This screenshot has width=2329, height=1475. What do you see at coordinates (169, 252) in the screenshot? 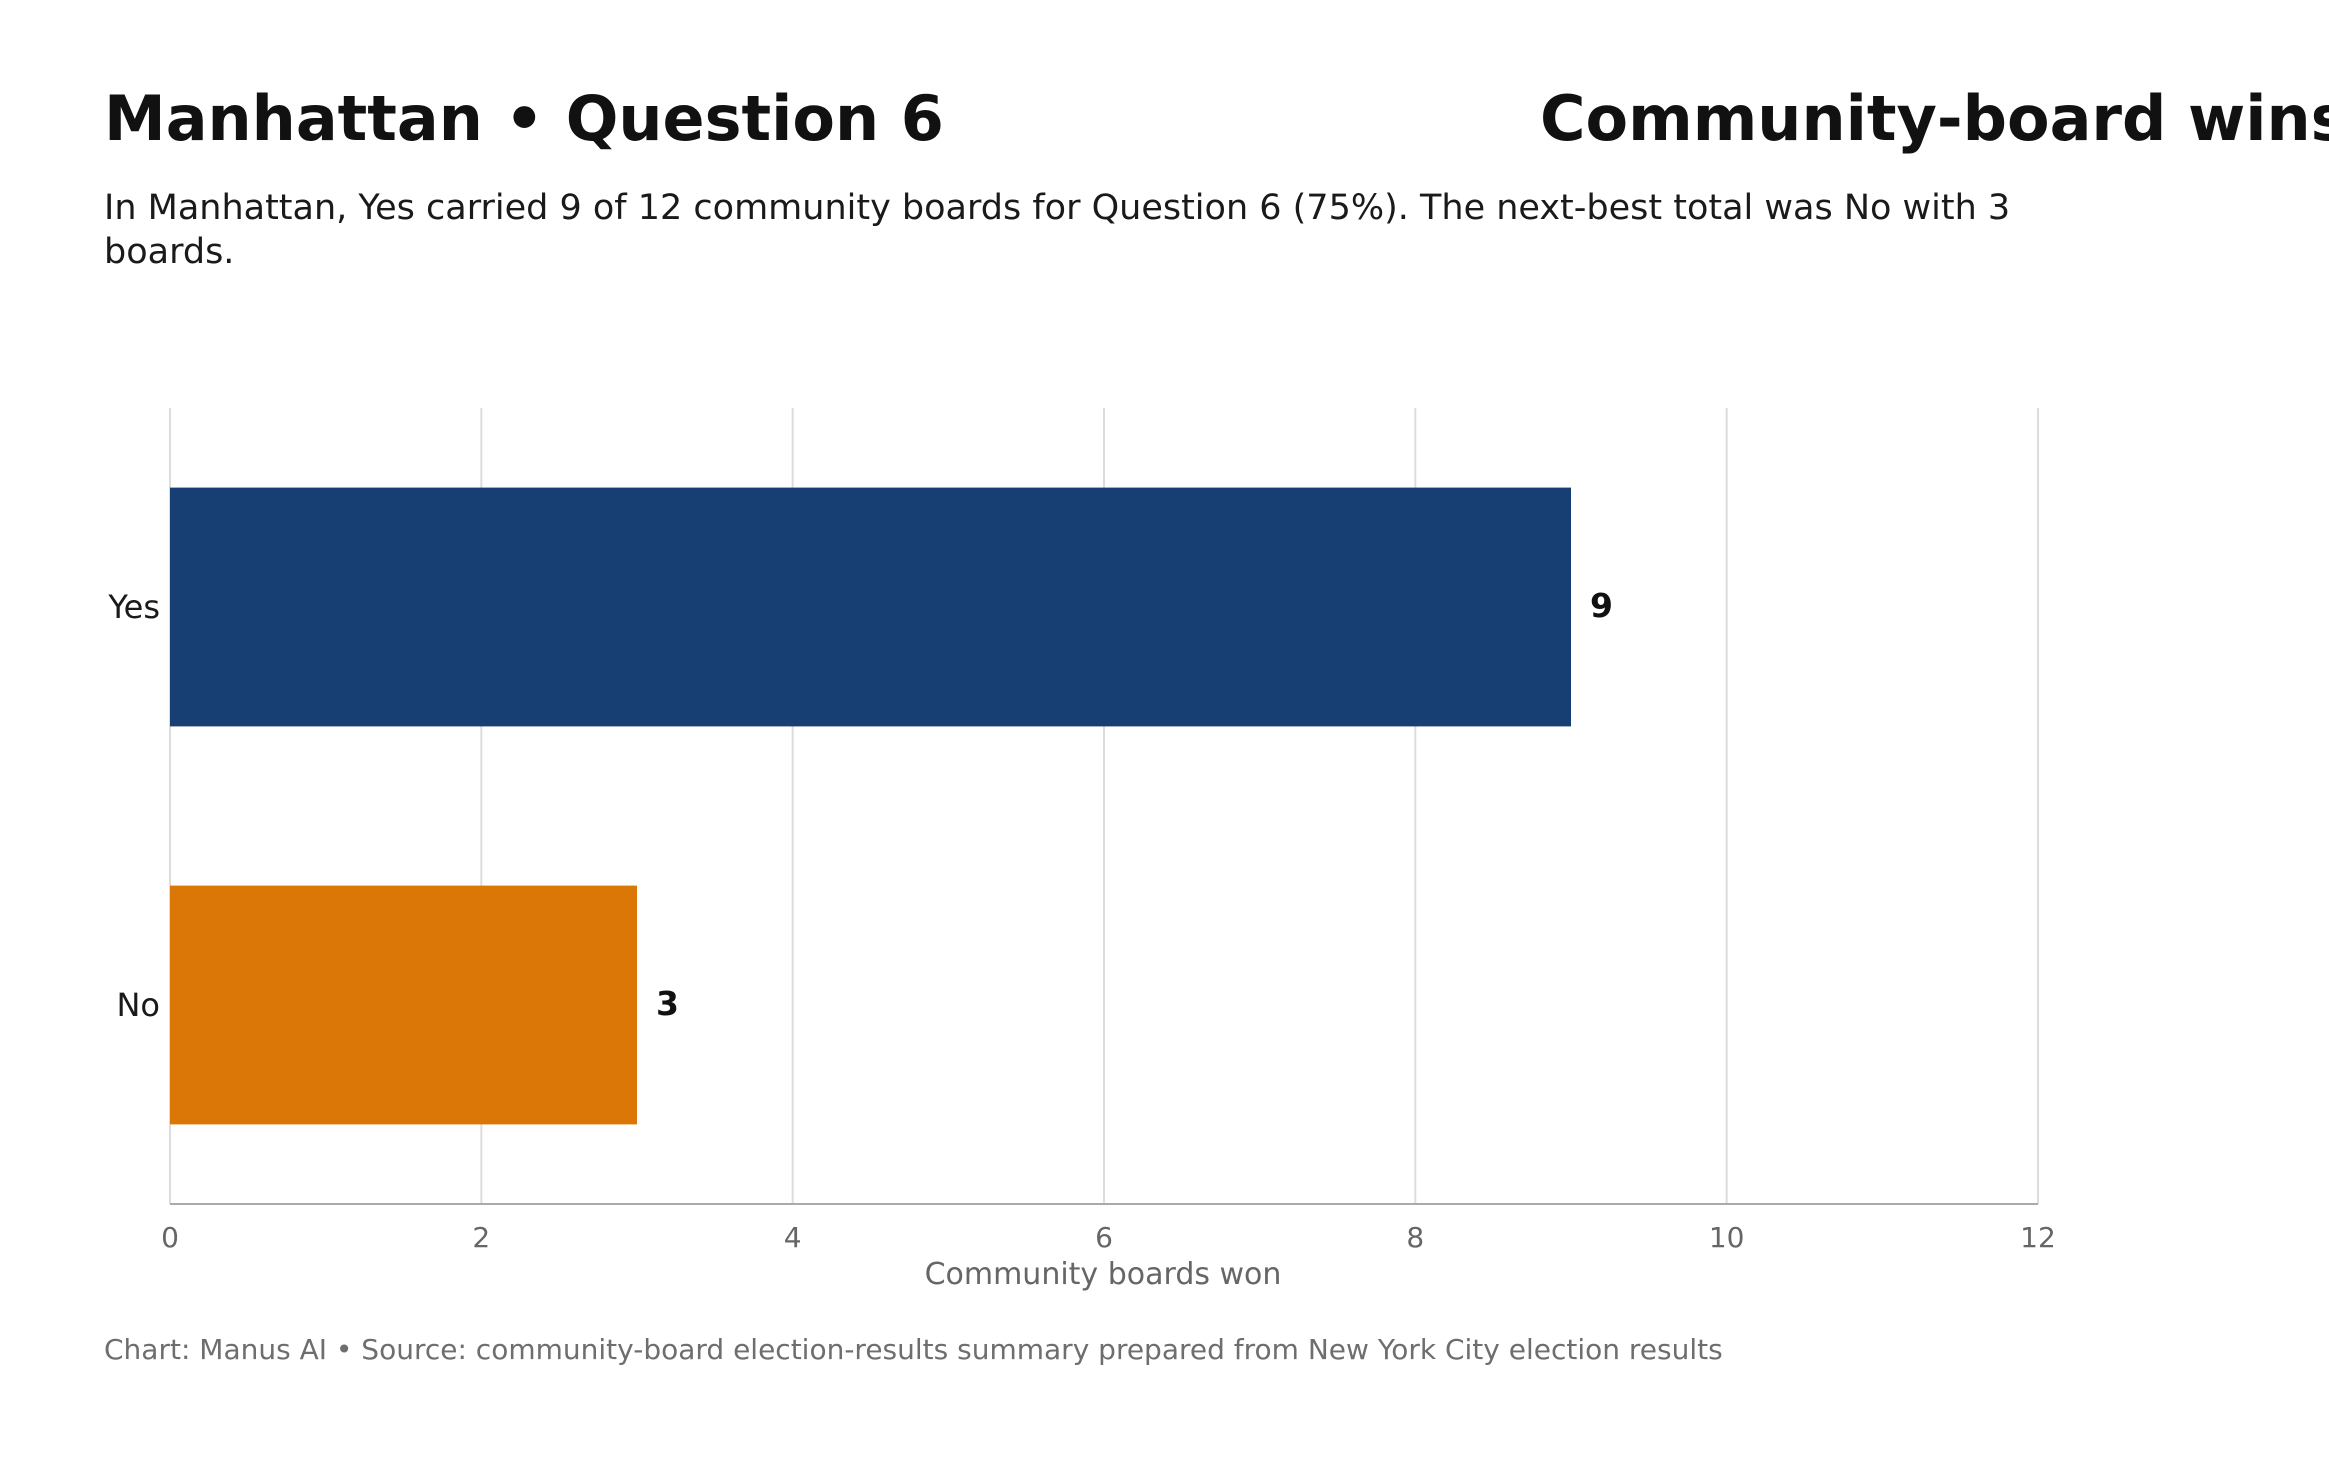
I see `chart-subtitle-line-2: boards.` at bounding box center [169, 252].